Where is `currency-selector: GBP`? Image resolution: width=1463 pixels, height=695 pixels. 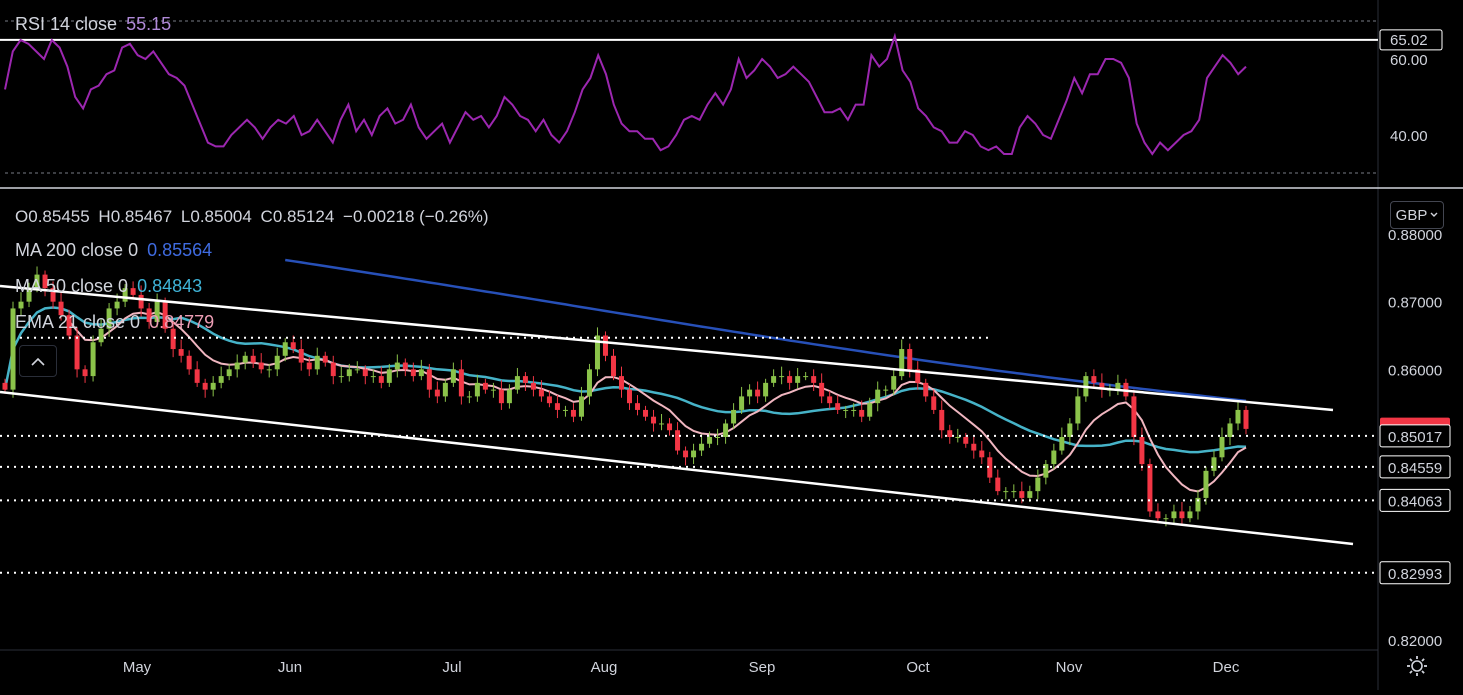 currency-selector: GBP is located at coordinates (1417, 215).